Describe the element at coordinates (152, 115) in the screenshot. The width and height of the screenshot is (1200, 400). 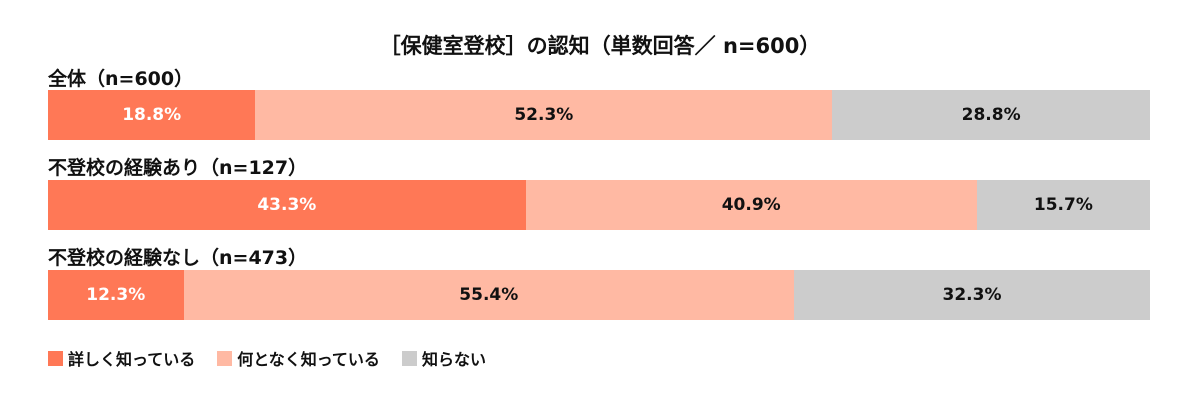
I see `bar-segment-value-label: 18.8%` at that location.